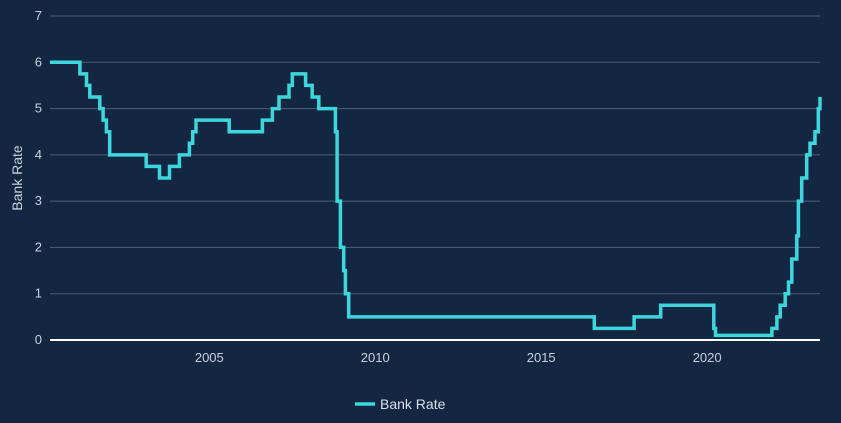 Image resolution: width=841 pixels, height=423 pixels. What do you see at coordinates (38, 339) in the screenshot?
I see `y-tick-label: 0` at bounding box center [38, 339].